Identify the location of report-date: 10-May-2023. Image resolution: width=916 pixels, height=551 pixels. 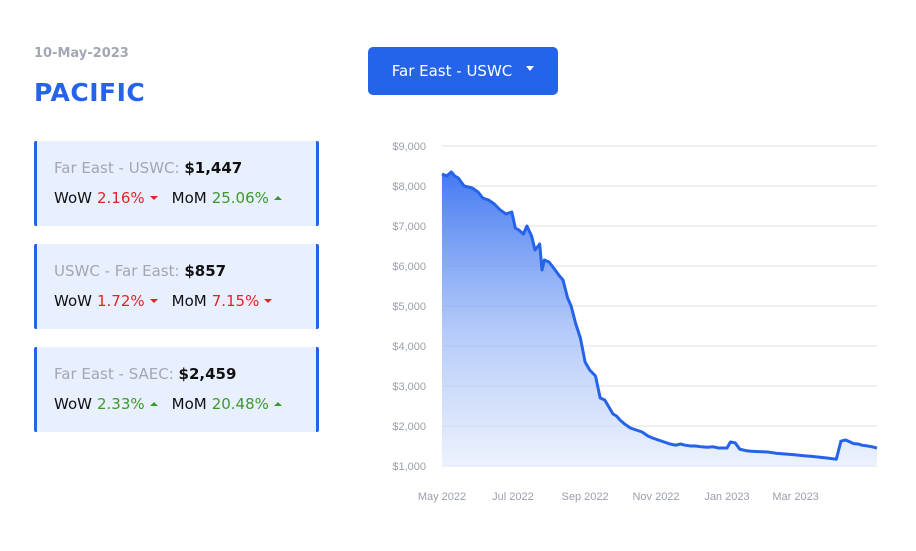
(81, 53).